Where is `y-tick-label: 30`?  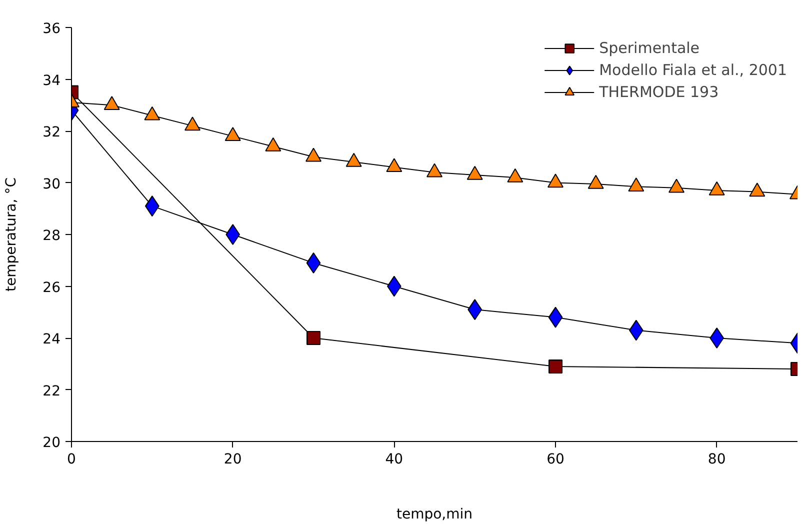 y-tick-label: 30 is located at coordinates (51, 184).